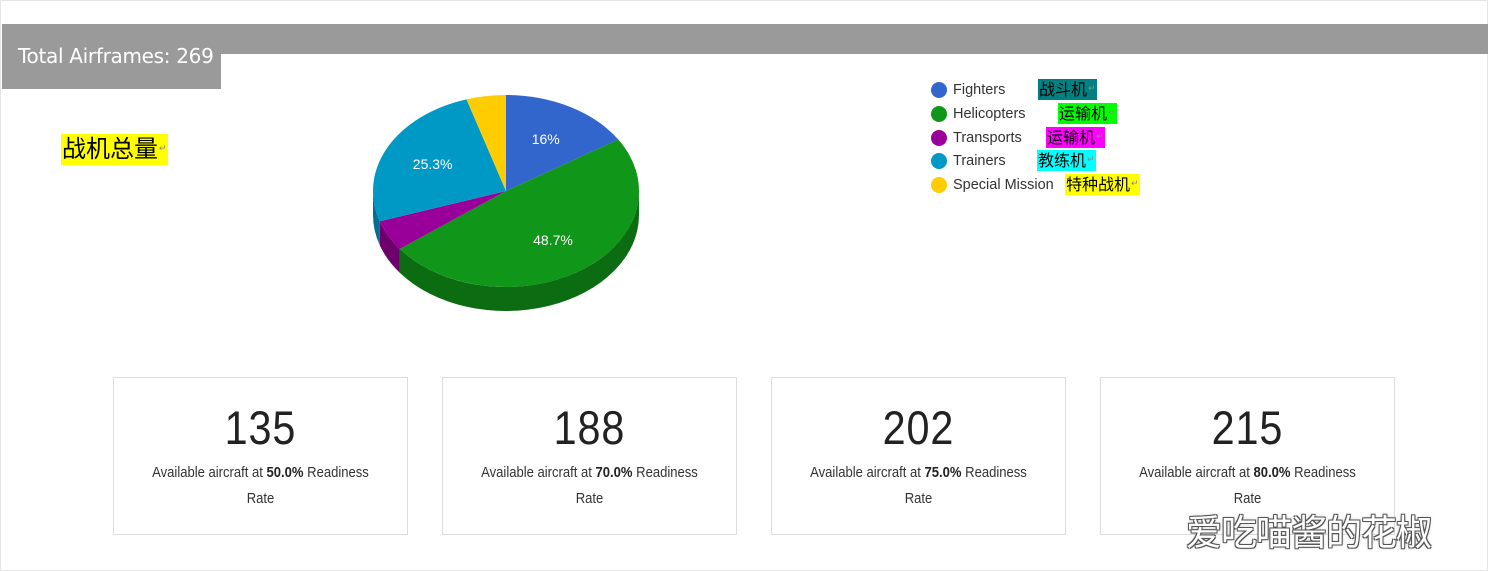 This screenshot has height=571, width=1488. What do you see at coordinates (614, 473) in the screenshot?
I see `readiness-rate: 70.0%` at bounding box center [614, 473].